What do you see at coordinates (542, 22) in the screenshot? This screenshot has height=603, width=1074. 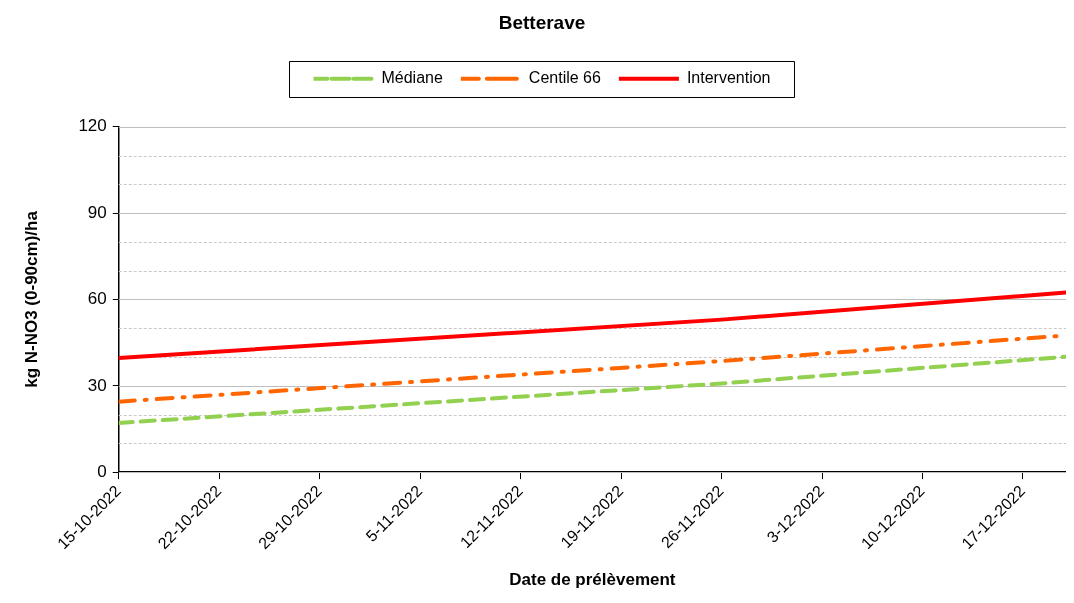 I see `chart-title: Betterave` at bounding box center [542, 22].